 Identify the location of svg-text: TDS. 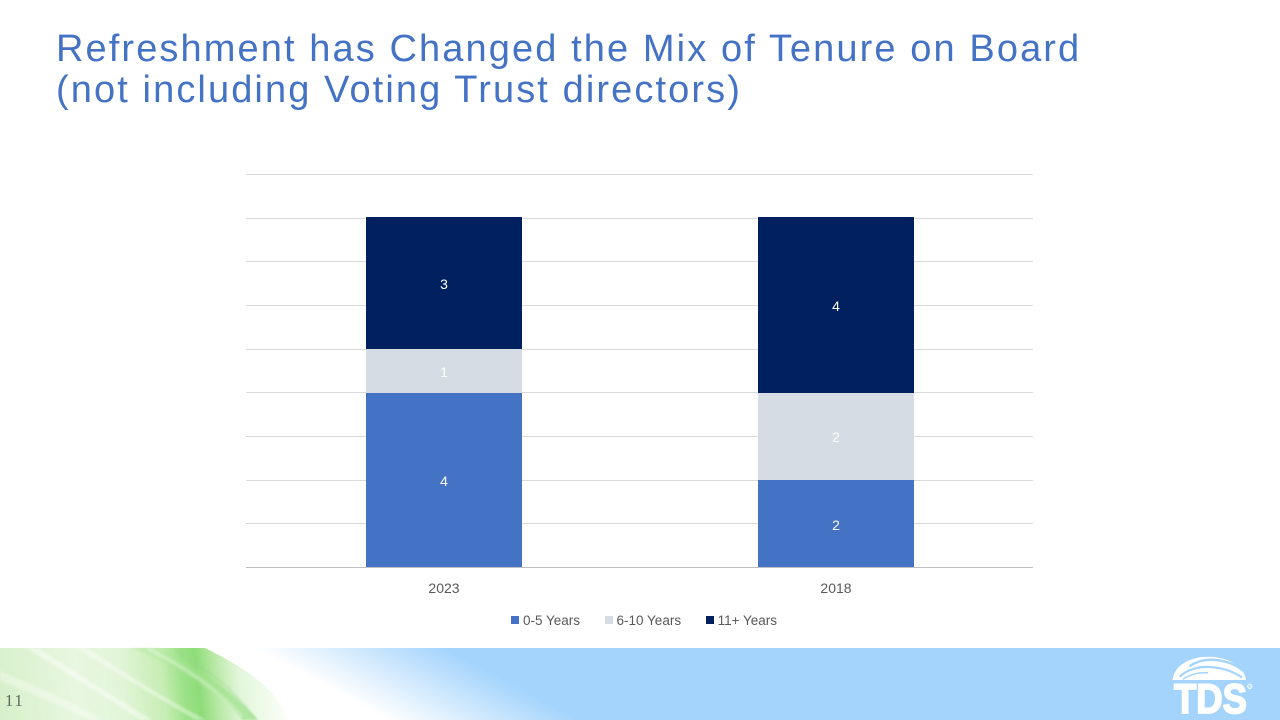
(1210, 697).